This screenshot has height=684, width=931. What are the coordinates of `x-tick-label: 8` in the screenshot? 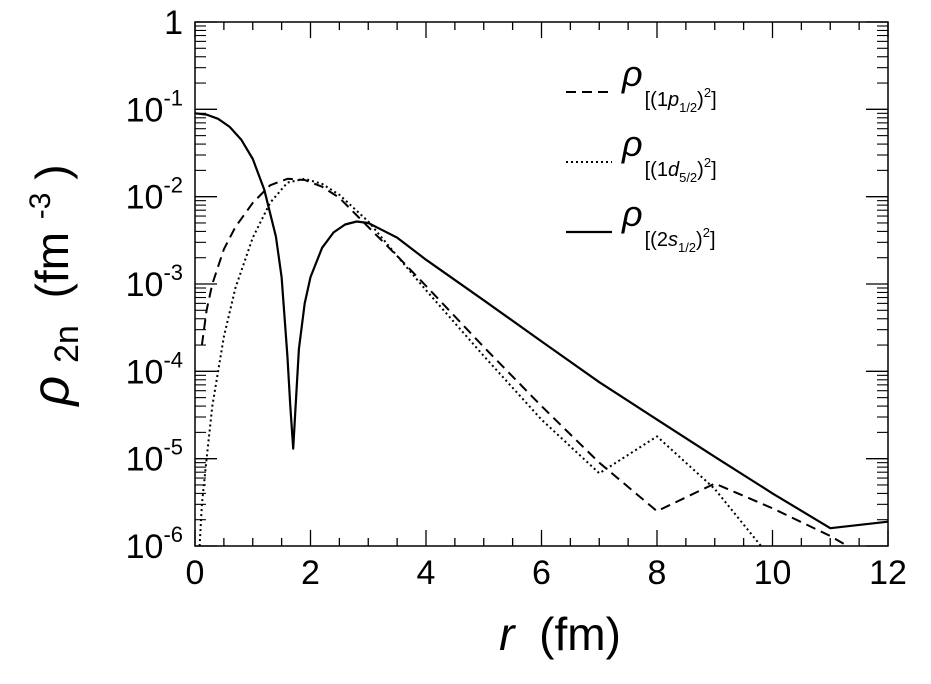 It's located at (657, 573).